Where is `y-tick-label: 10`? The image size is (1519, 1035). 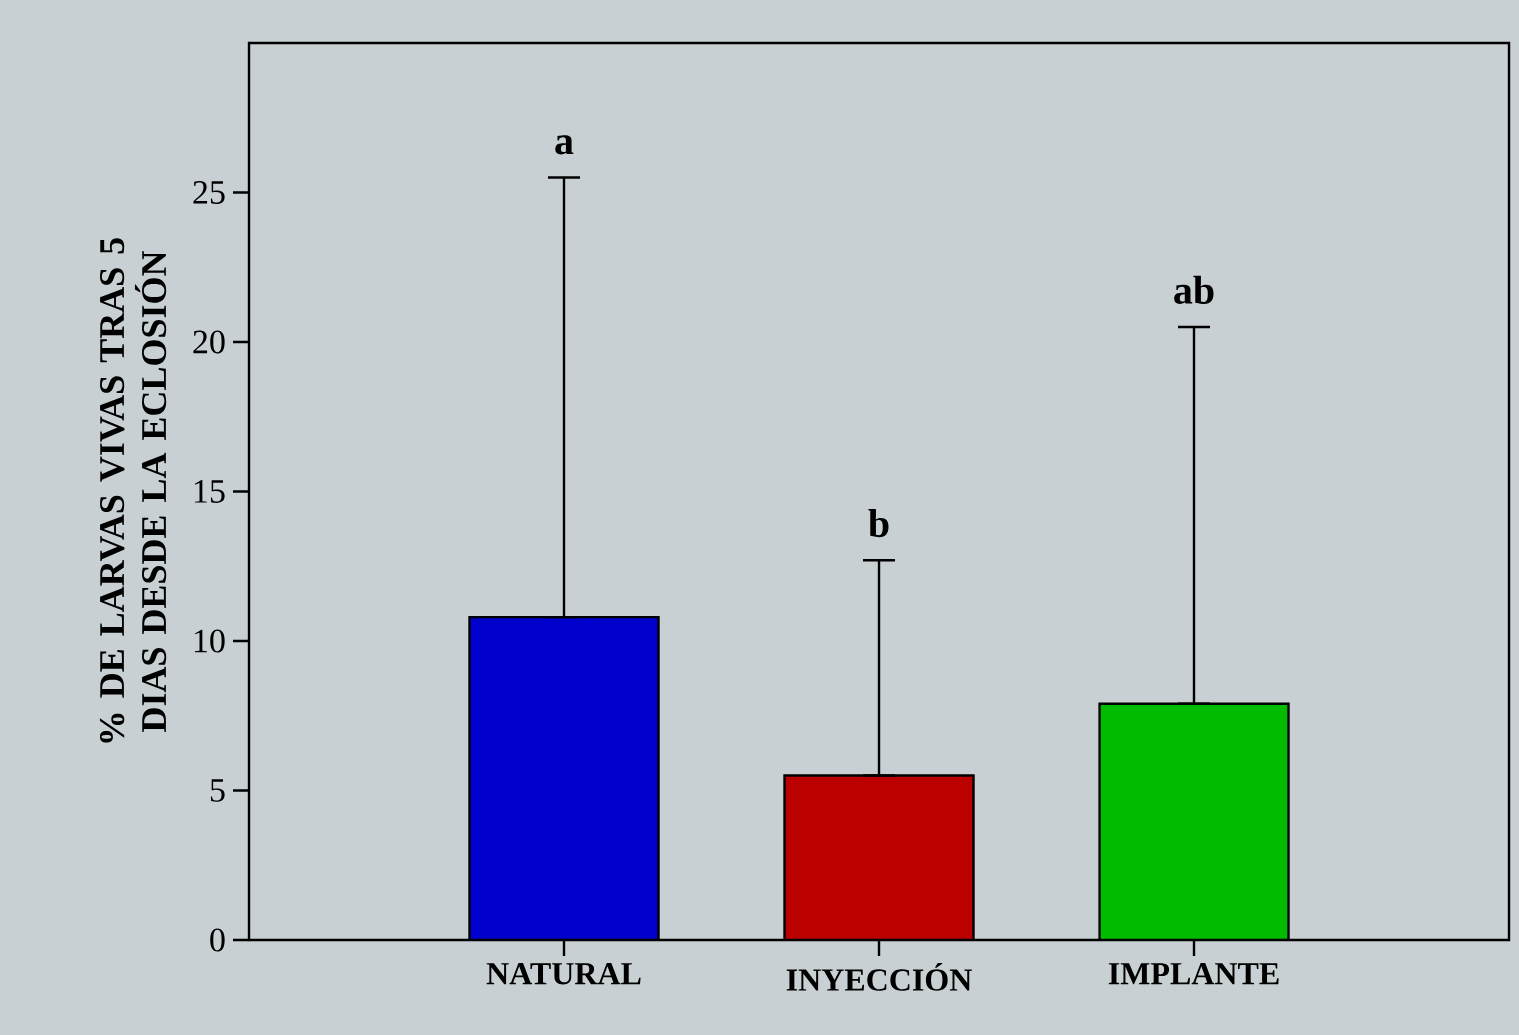 y-tick-label: 10 is located at coordinates (209, 641).